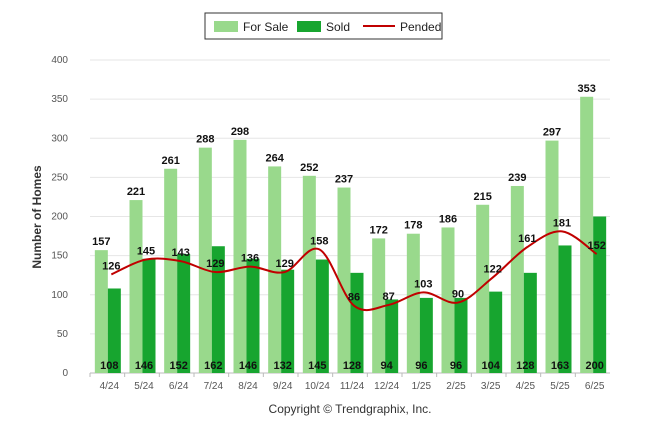 Image resolution: width=646 pixels, height=434 pixels. I want to click on y-tick-label: 200, so click(59, 217).